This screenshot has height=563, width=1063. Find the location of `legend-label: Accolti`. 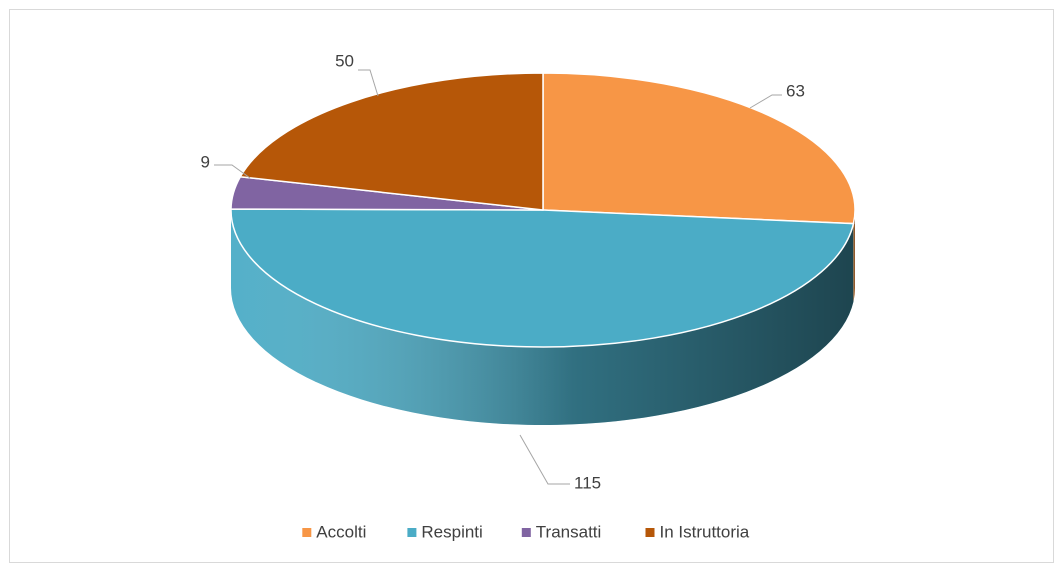

legend-label: Accolti is located at coordinates (341, 531).